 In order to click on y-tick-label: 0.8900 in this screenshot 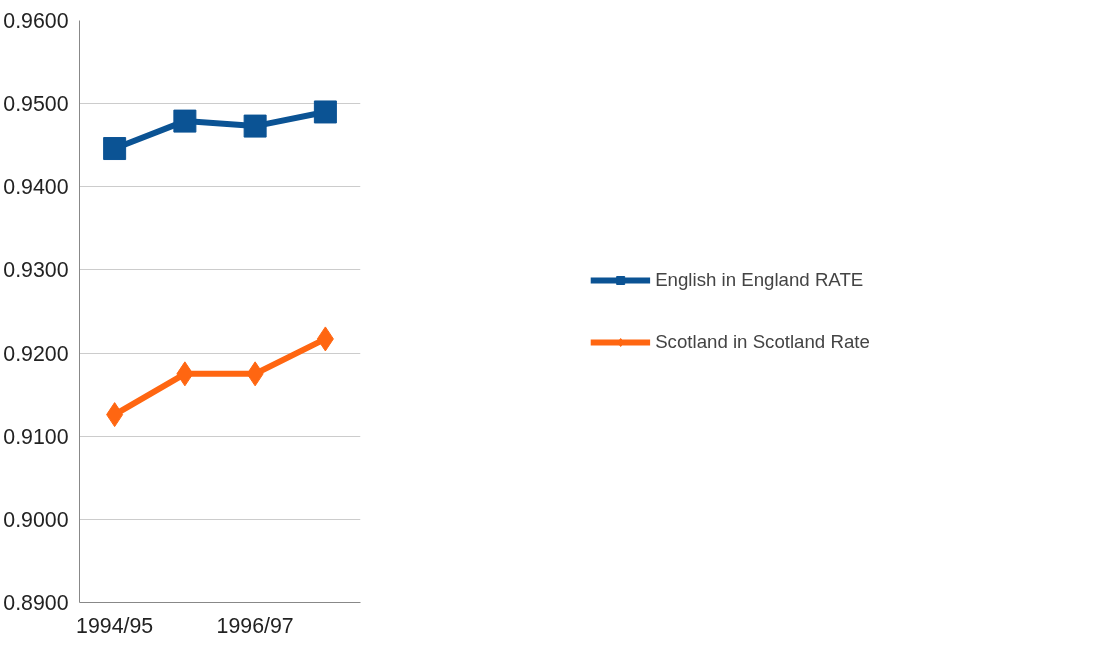, I will do `click(36, 603)`.